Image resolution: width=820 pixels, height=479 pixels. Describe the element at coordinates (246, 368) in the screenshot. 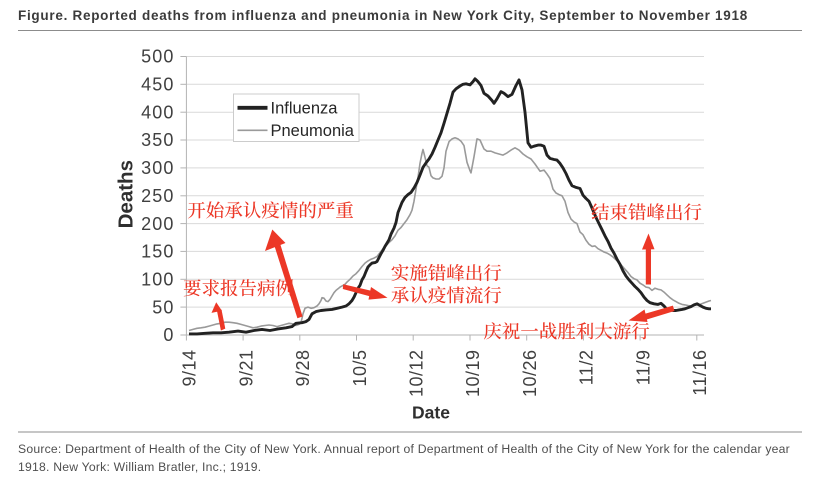

I see `svg-text: 9/21` at that location.